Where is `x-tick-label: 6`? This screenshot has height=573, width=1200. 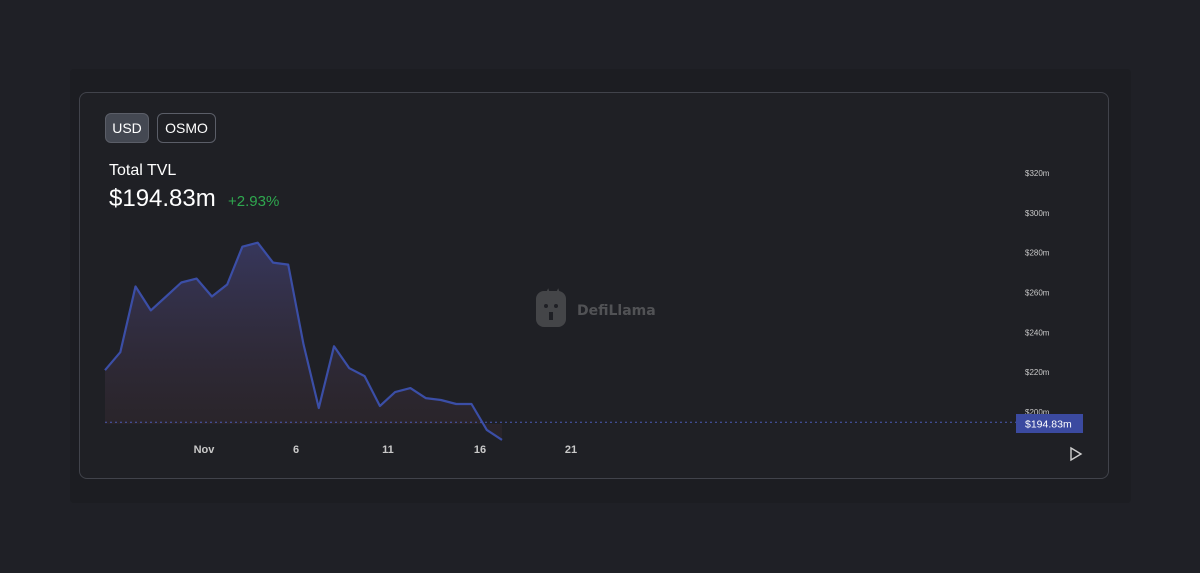
x-tick-label: 6 is located at coordinates (296, 450).